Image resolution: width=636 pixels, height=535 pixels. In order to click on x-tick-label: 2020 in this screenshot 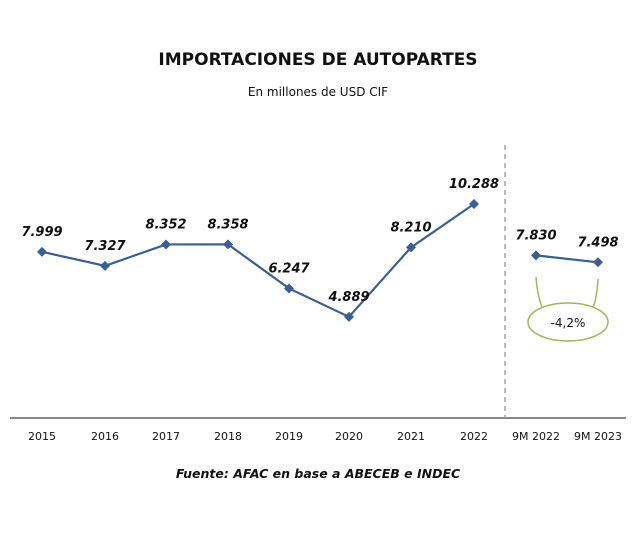, I will do `click(349, 436)`.